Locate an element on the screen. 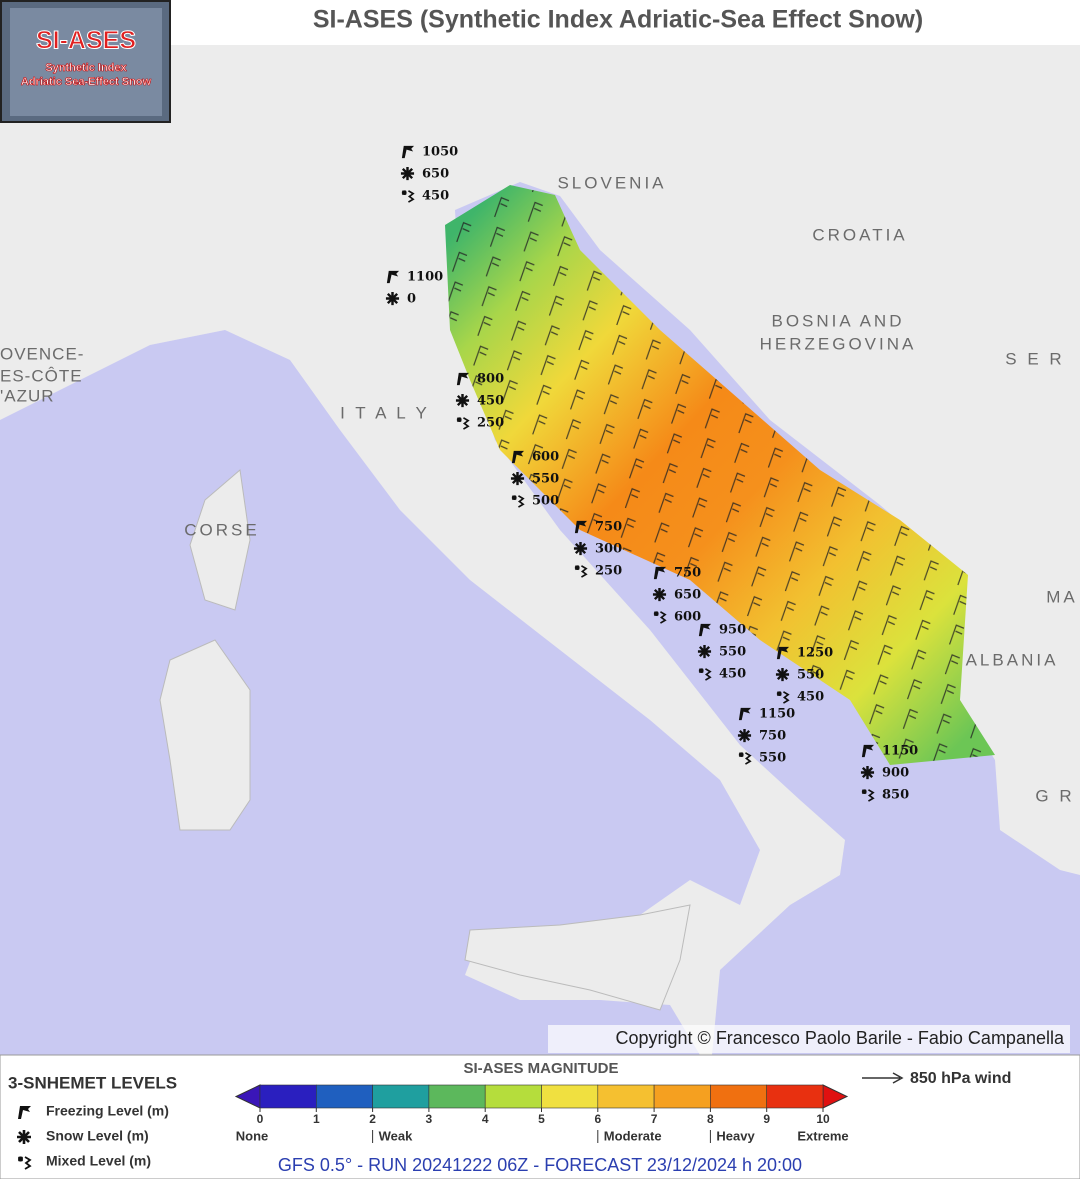 This screenshot has height=1179, width=1080. legend-title: 3-SNHEMET LEVELS is located at coordinates (92, 1082).